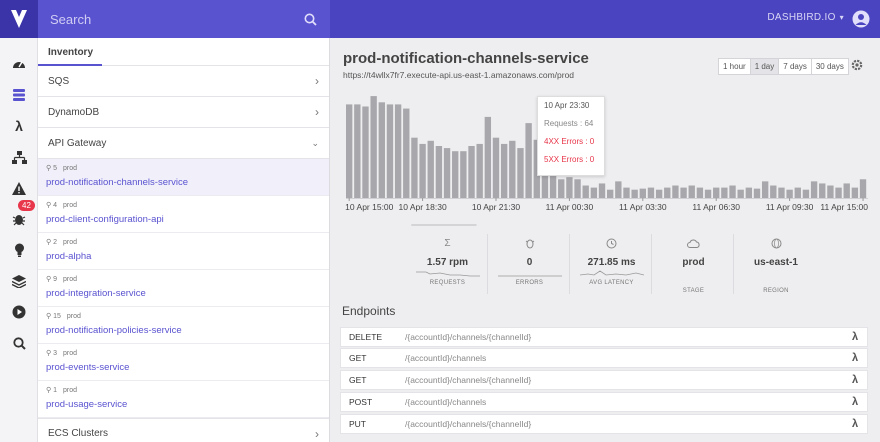 The image size is (880, 442). What do you see at coordinates (857, 65) in the screenshot?
I see `gear-icon` at bounding box center [857, 65].